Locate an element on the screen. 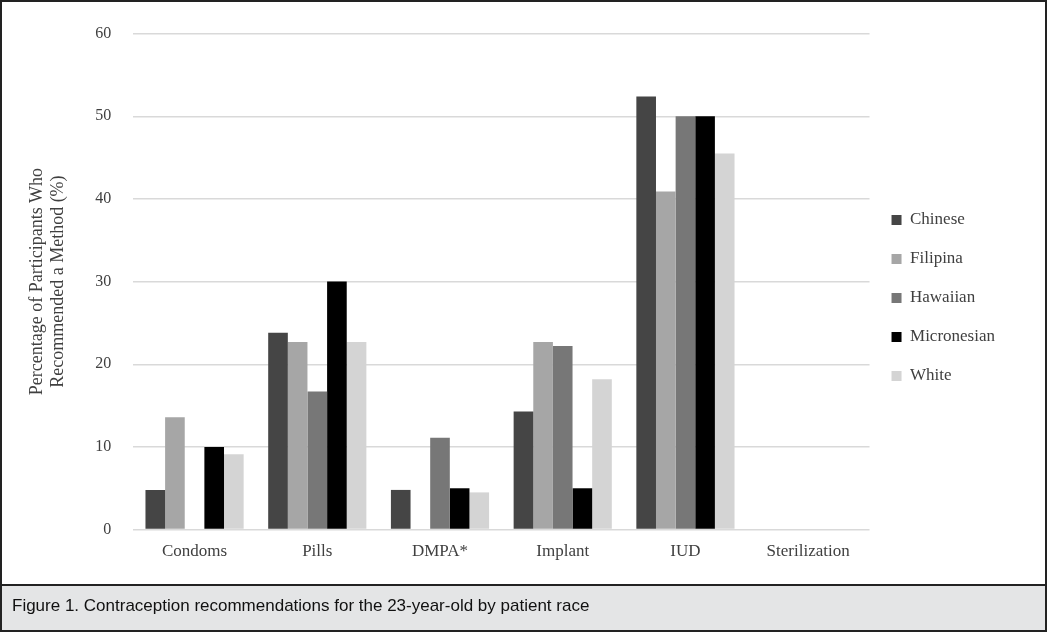 This screenshot has height=632, width=1047. y-tick-label: 0 is located at coordinates (107, 528).